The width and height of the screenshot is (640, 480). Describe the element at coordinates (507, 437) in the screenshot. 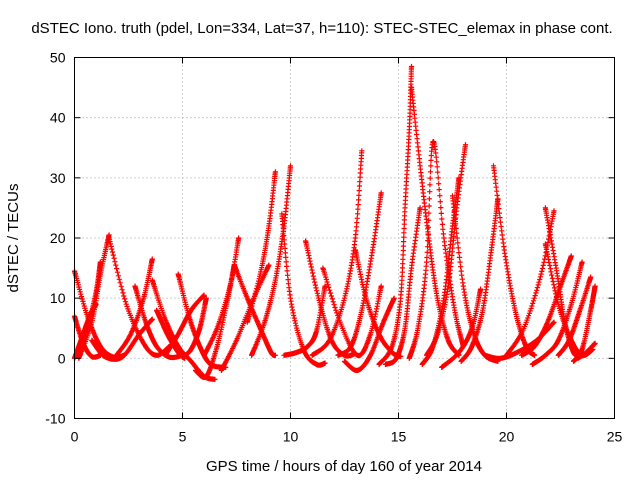

I see `x-tick-label: 20` at that location.